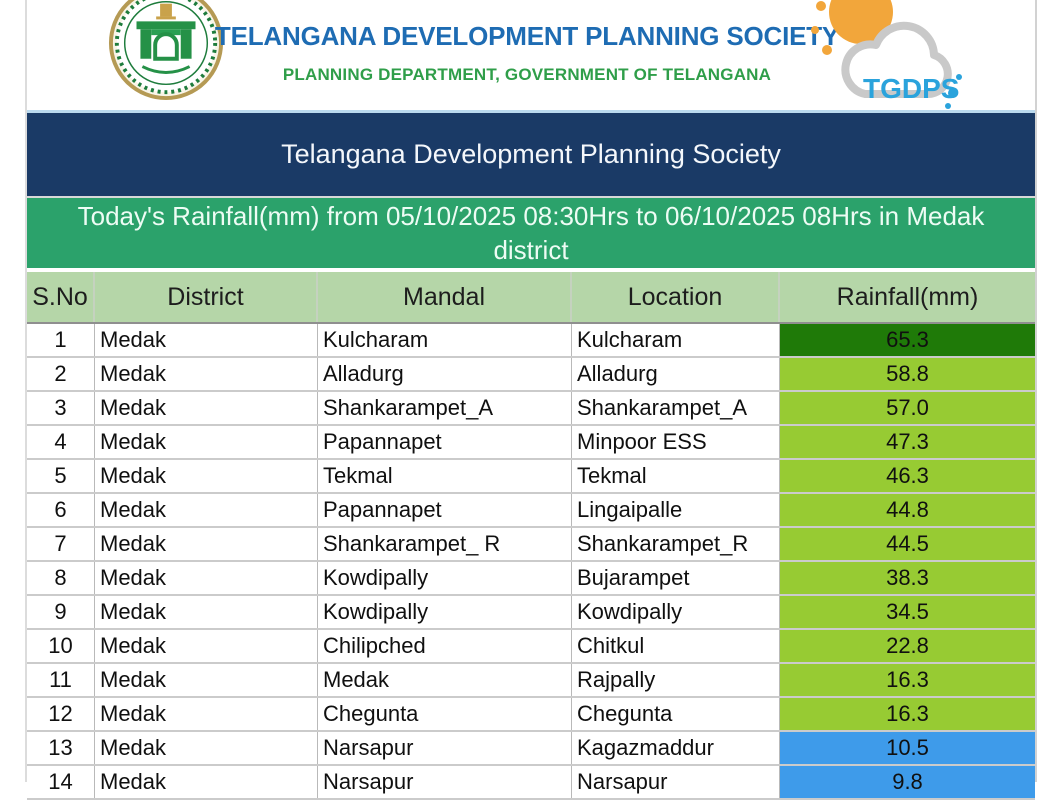  Describe the element at coordinates (445, 374) in the screenshot. I see `cell-mandal: Alladurg` at that location.